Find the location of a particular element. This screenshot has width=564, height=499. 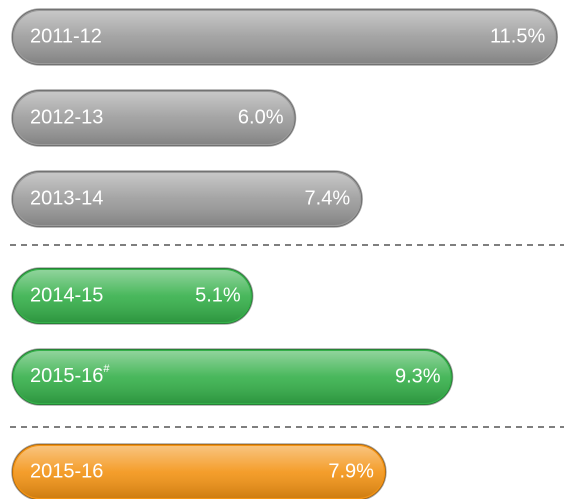

category-label: 2011-12 is located at coordinates (66, 36).